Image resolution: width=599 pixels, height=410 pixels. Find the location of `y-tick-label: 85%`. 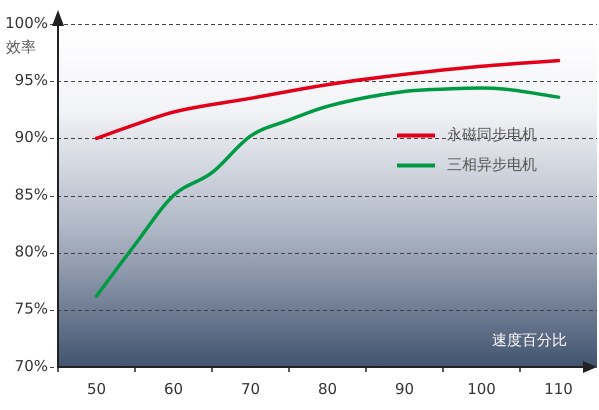

y-tick-label: 85% is located at coordinates (31, 194).